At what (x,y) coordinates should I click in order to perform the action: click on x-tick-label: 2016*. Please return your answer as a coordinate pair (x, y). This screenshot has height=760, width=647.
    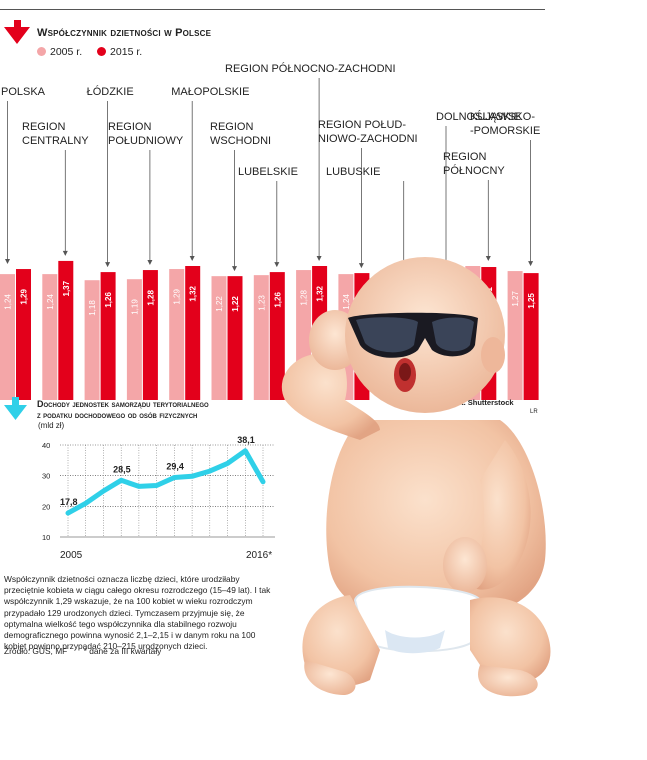
    Looking at the image, I should click on (259, 555).